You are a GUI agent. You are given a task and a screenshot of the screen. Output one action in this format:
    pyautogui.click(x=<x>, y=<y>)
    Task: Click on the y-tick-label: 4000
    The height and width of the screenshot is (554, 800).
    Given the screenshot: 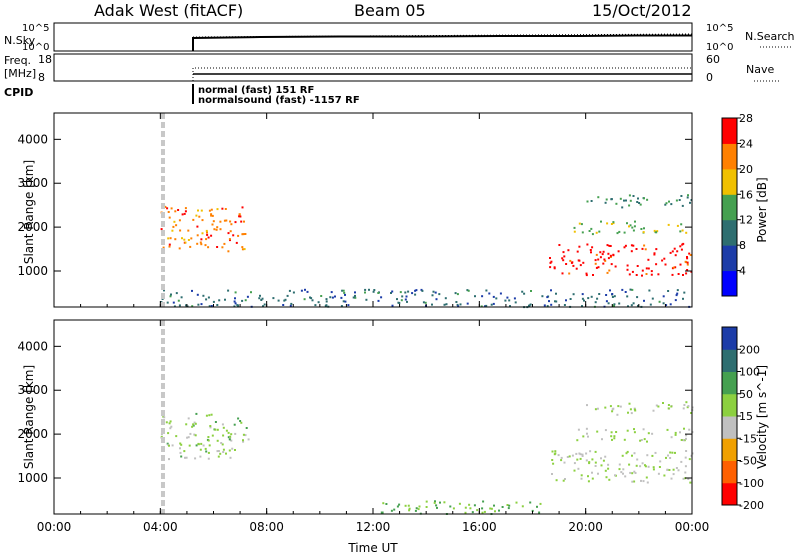 What is the action you would take?
    pyautogui.click(x=32, y=346)
    